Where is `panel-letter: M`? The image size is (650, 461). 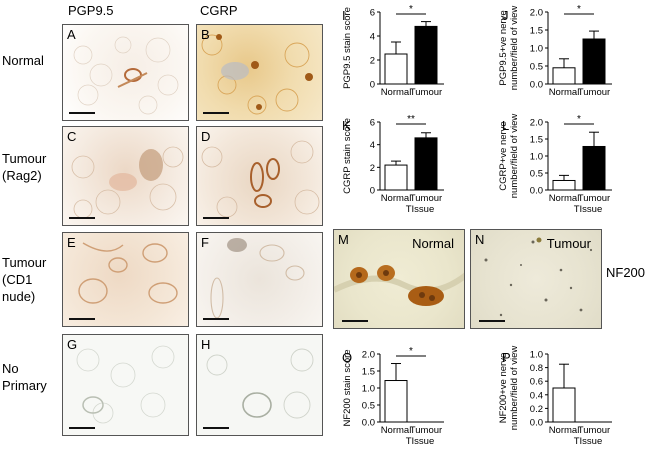
panel-letter: M is located at coordinates (343, 239).